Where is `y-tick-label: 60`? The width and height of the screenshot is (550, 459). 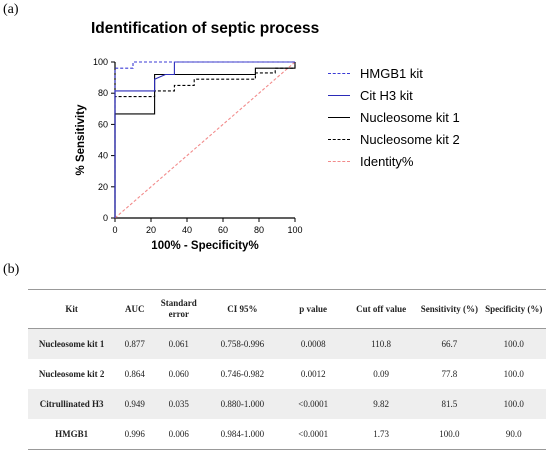 y-tick-label: 60 is located at coordinates (103, 124).